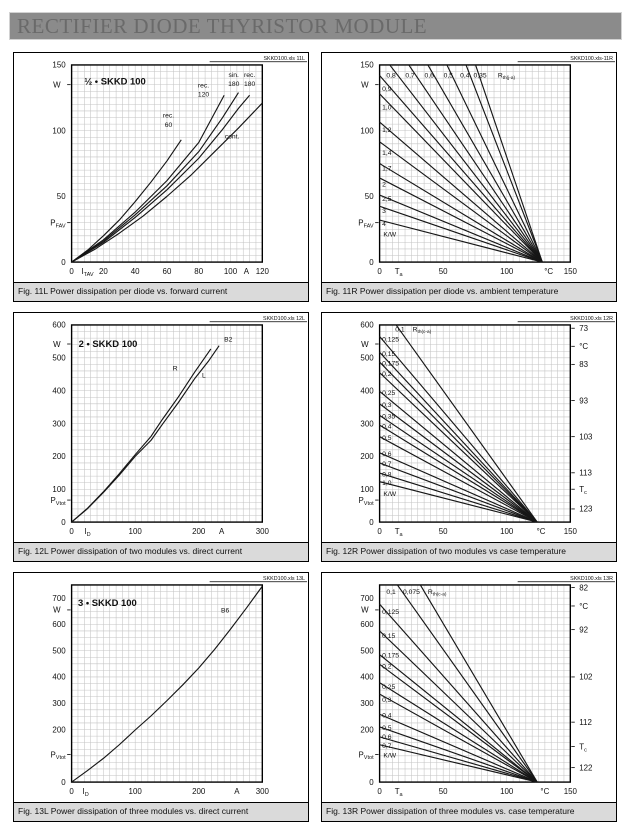 This screenshot has width=631, height=834. What do you see at coordinates (249, 80) in the screenshot?
I see `curve-label: rec. 180` at bounding box center [249, 80].